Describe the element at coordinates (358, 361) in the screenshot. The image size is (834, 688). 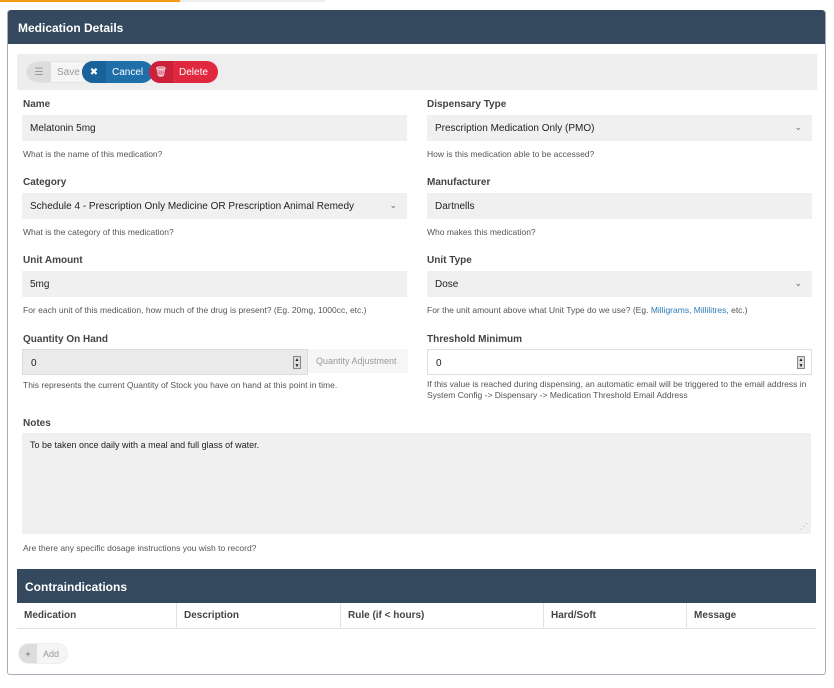
I see `quantity-adjustment-addon: Quantity Adjustment` at that location.